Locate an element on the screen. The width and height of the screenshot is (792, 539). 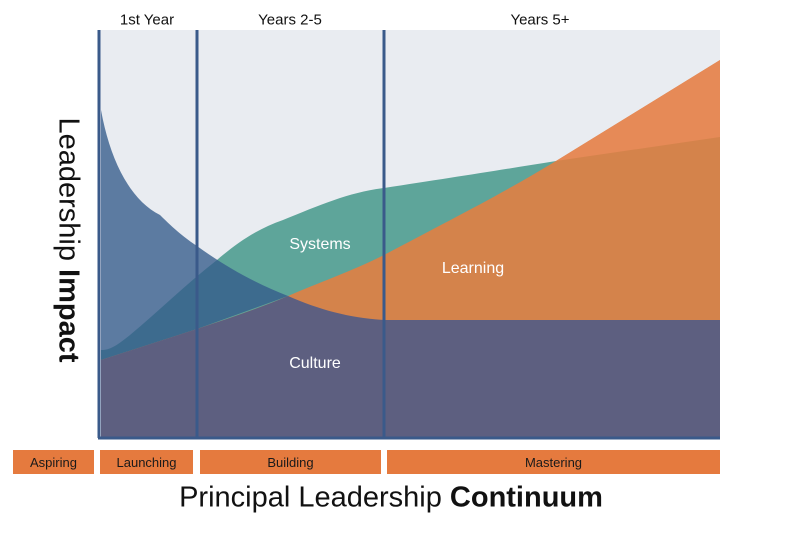
learning-label: Learning is located at coordinates (473, 268).